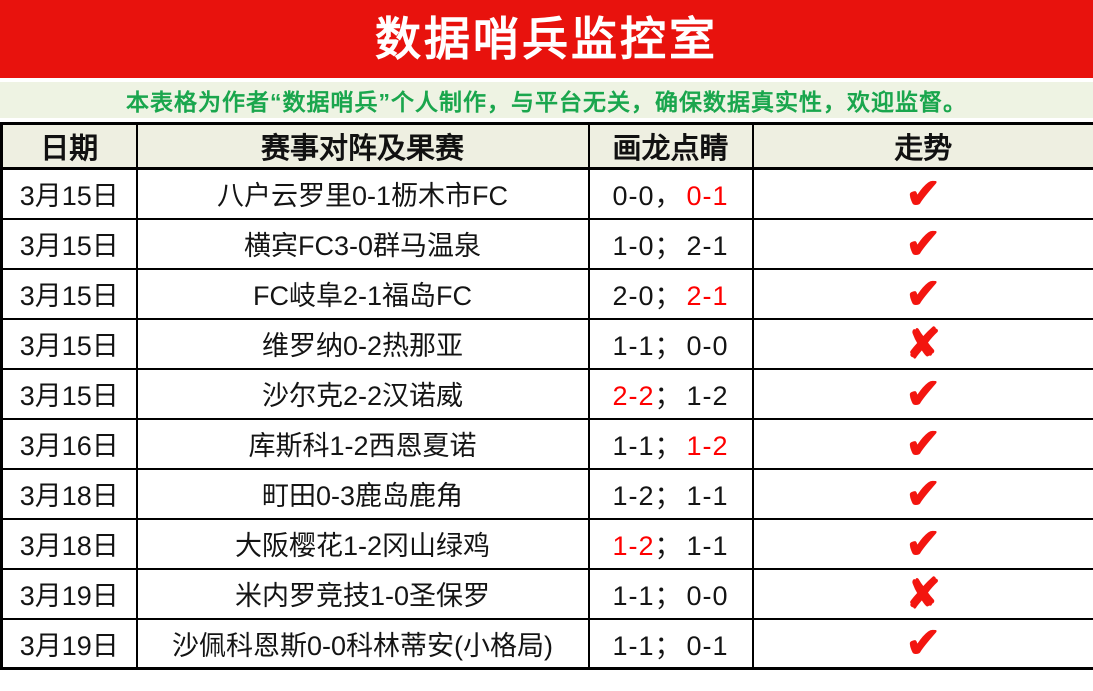 The height and width of the screenshot is (691, 1093). Describe the element at coordinates (362, 343) in the screenshot. I see `match-cell: 维罗纳0-2热那亚` at that location.